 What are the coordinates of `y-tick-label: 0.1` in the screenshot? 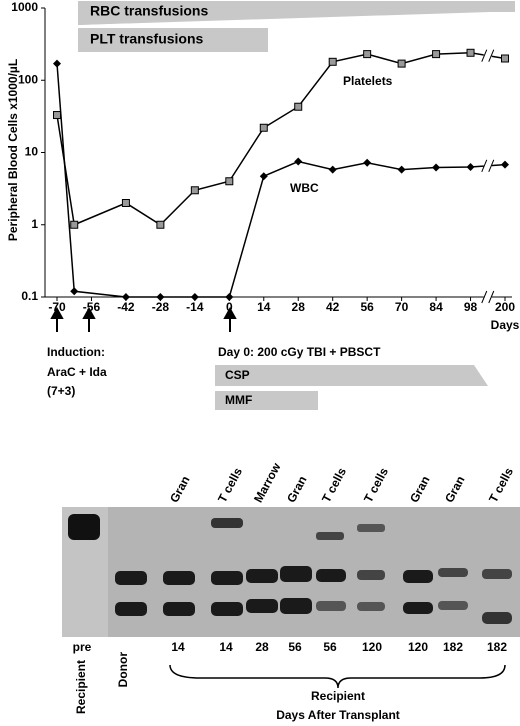 It's located at (29, 296).